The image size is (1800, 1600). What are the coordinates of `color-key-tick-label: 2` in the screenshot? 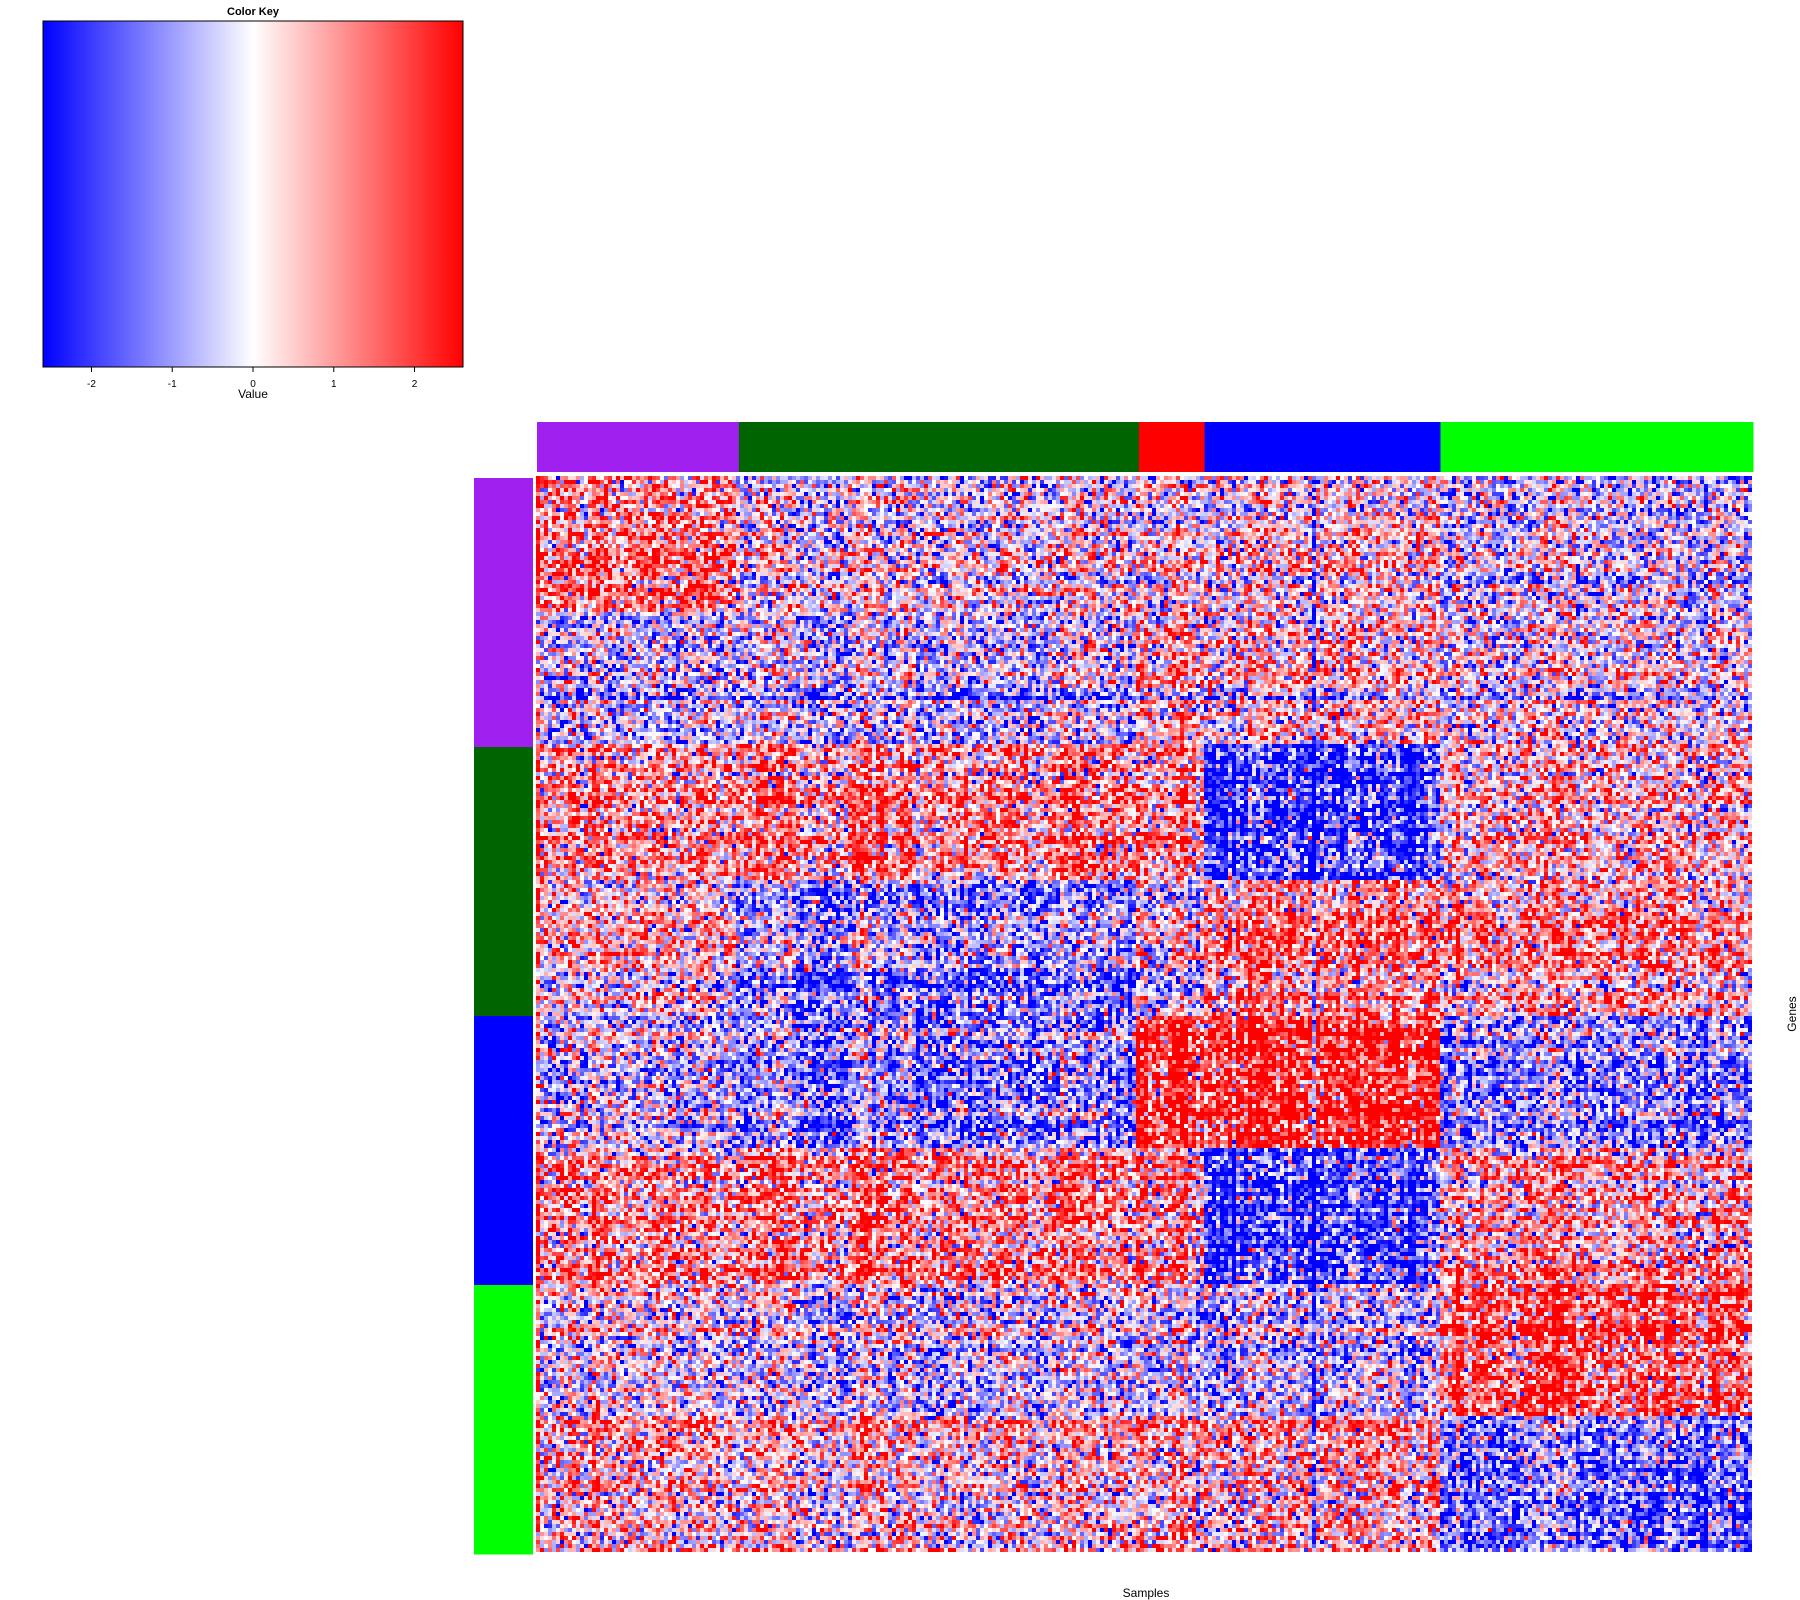 It's located at (415, 384).